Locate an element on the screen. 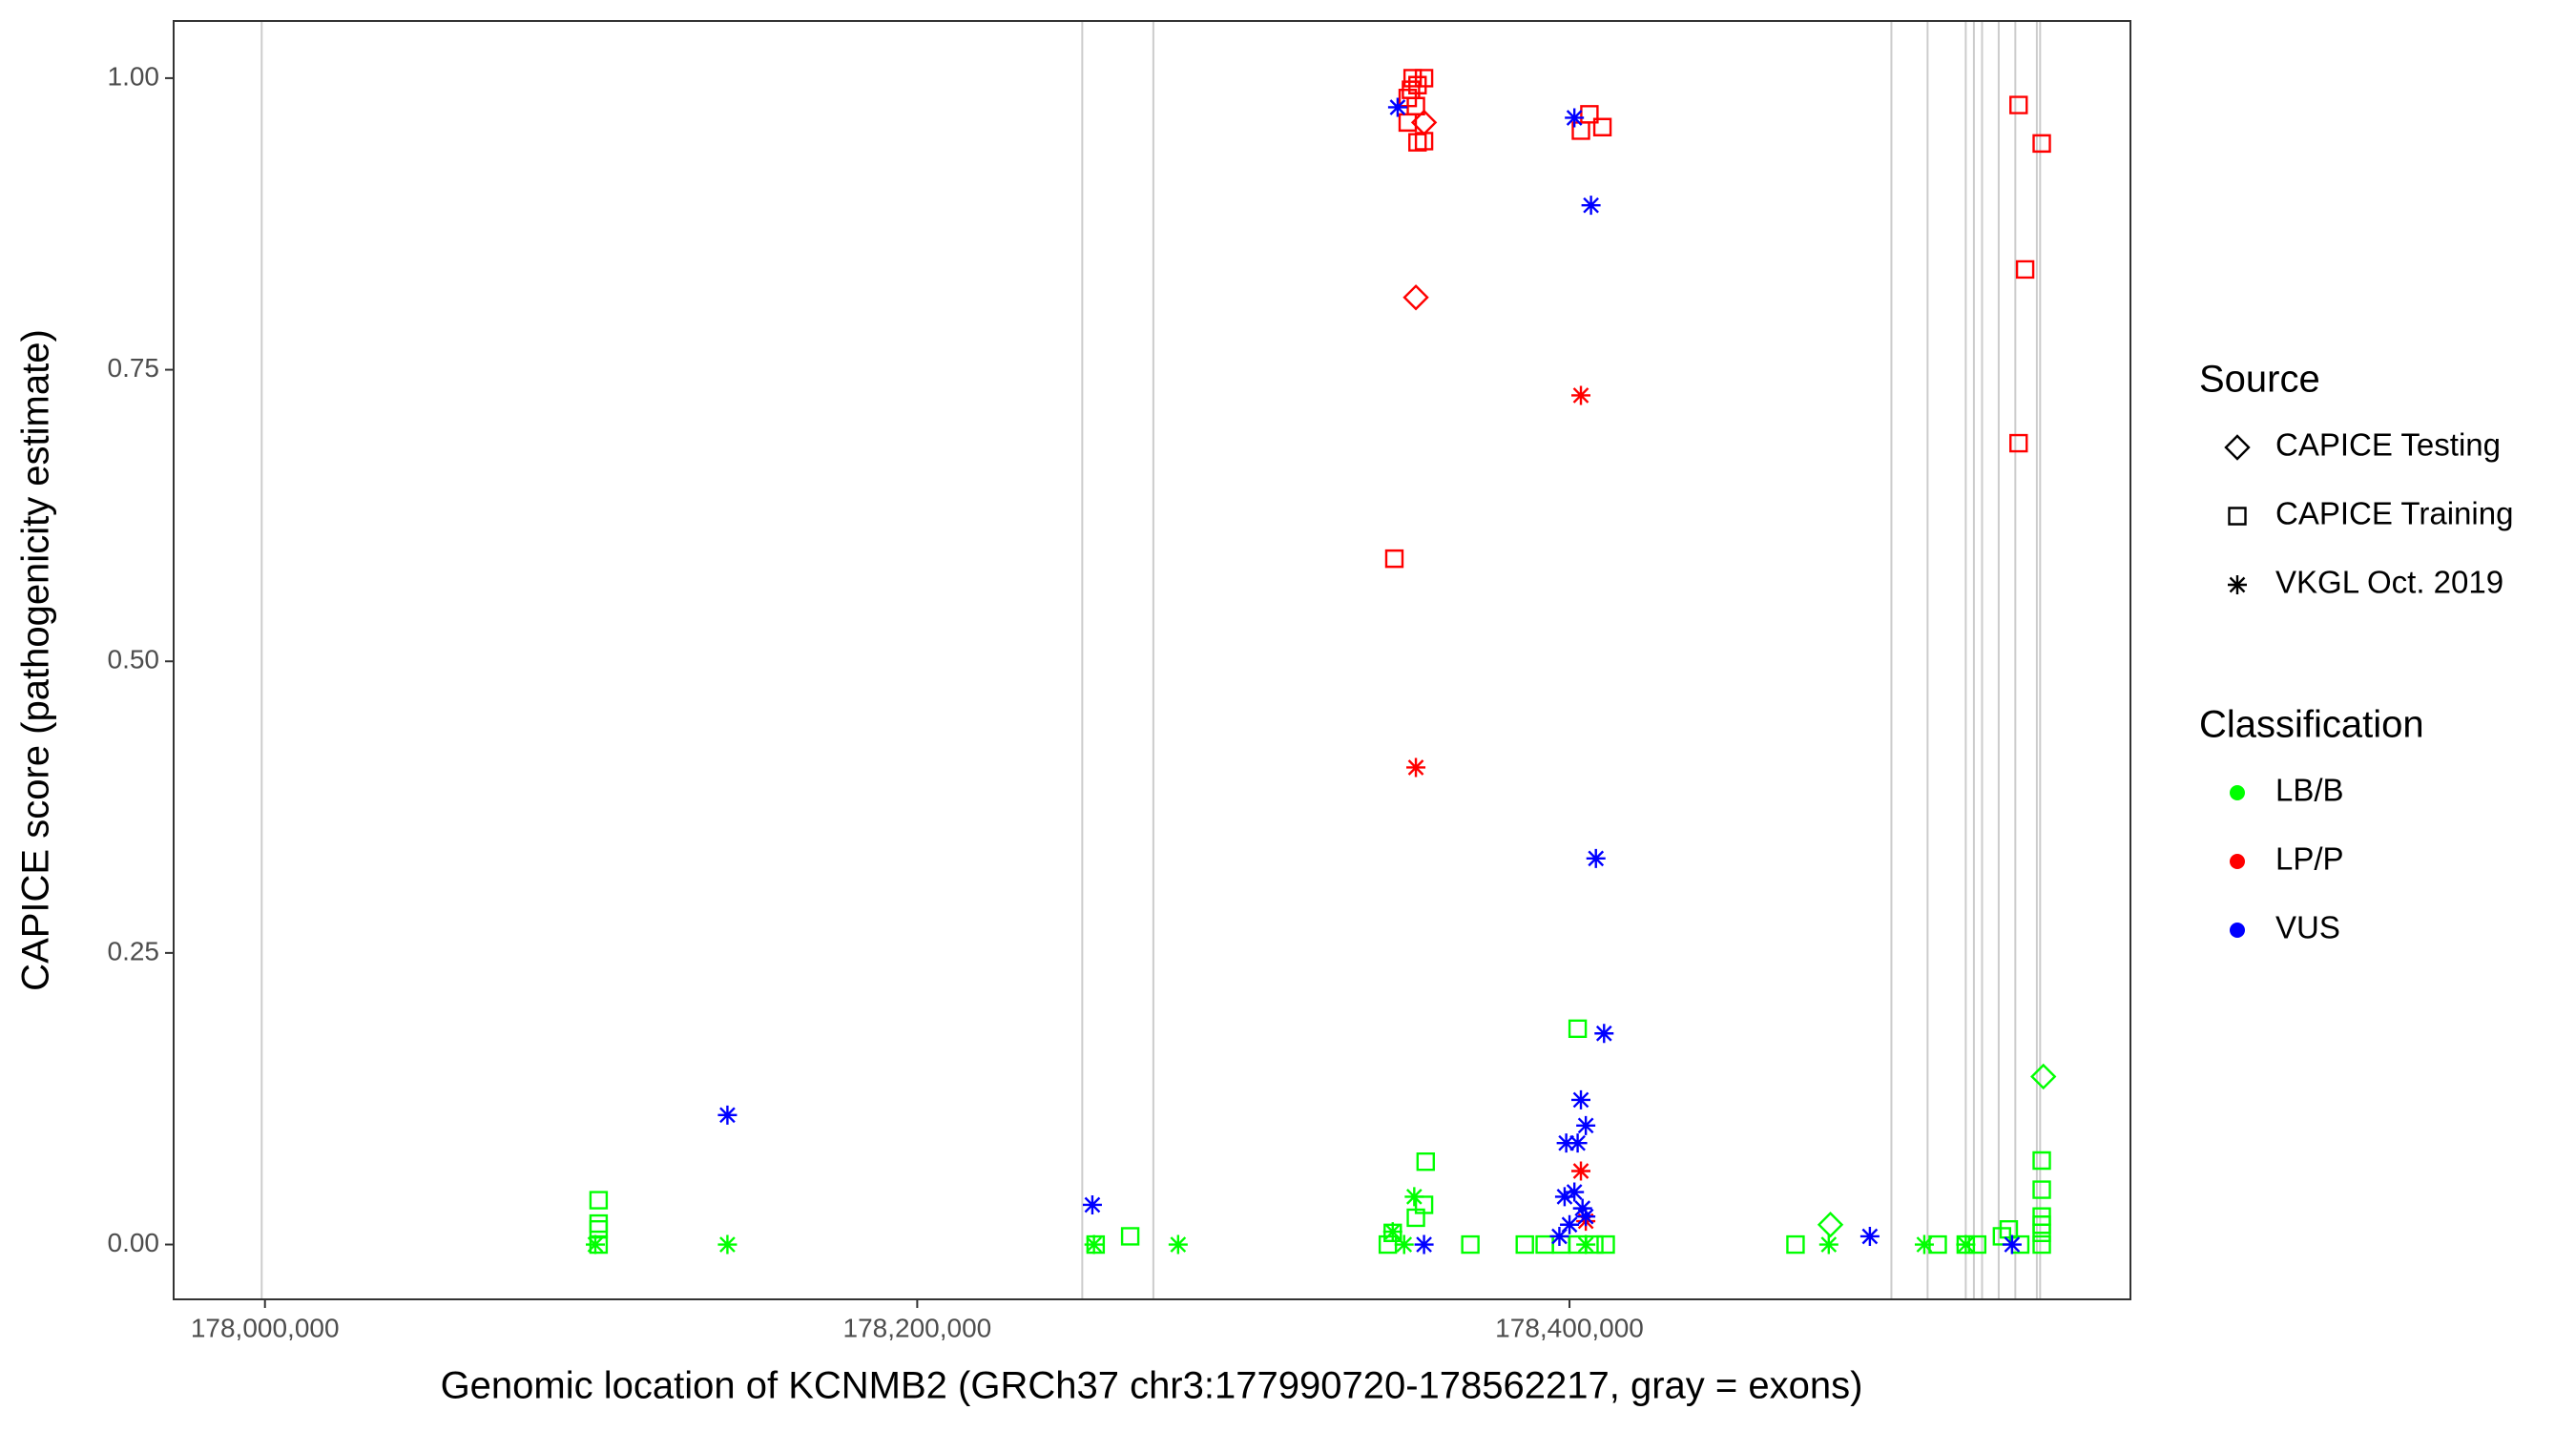  legend-label: VKGL Oct. 2019 is located at coordinates (2389, 582).